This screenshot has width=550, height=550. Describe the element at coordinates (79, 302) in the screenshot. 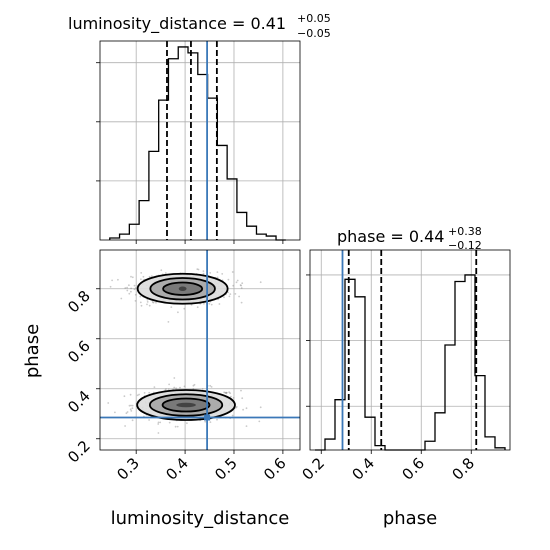

I see `y-tick-label: 0.8` at that location.